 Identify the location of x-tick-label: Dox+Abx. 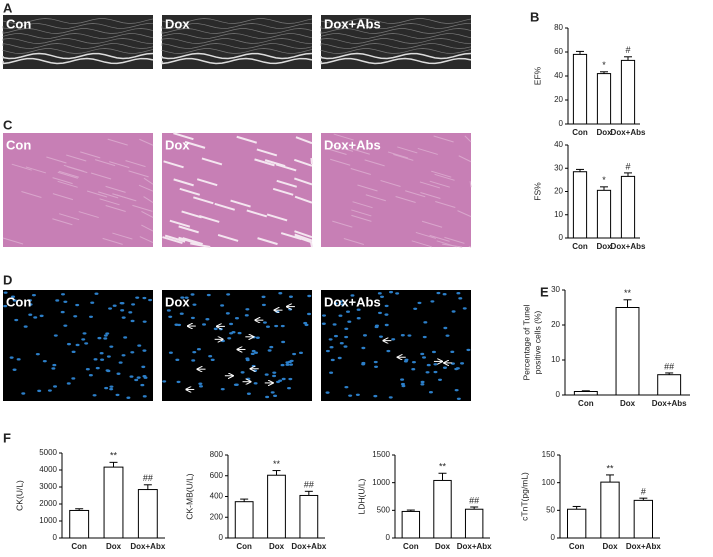
(474, 546).